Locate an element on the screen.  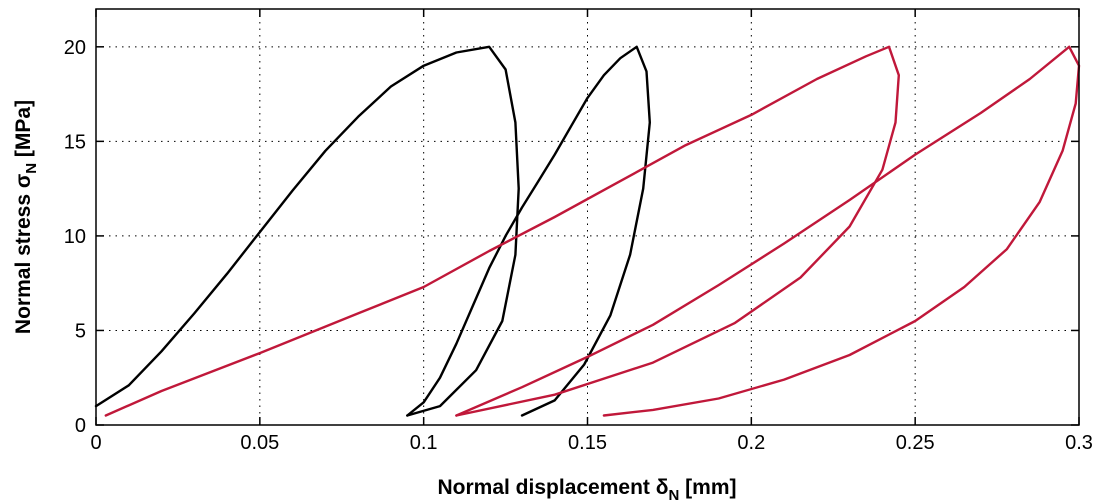
x-tick-label: 0.2 is located at coordinates (751, 443).